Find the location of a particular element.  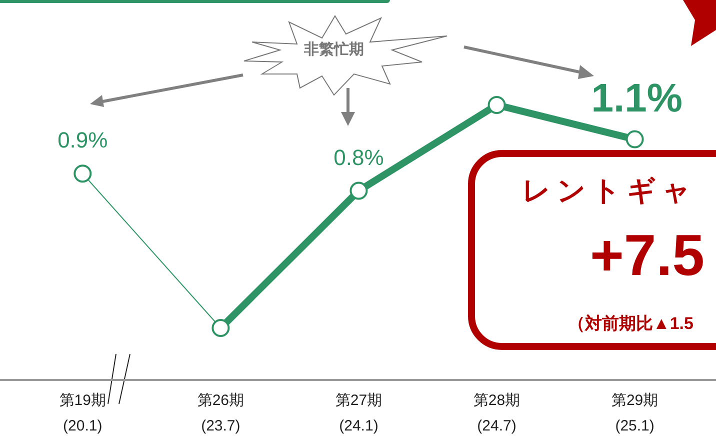

x-tick-label: 第28期 (24.7) is located at coordinates (496, 413).